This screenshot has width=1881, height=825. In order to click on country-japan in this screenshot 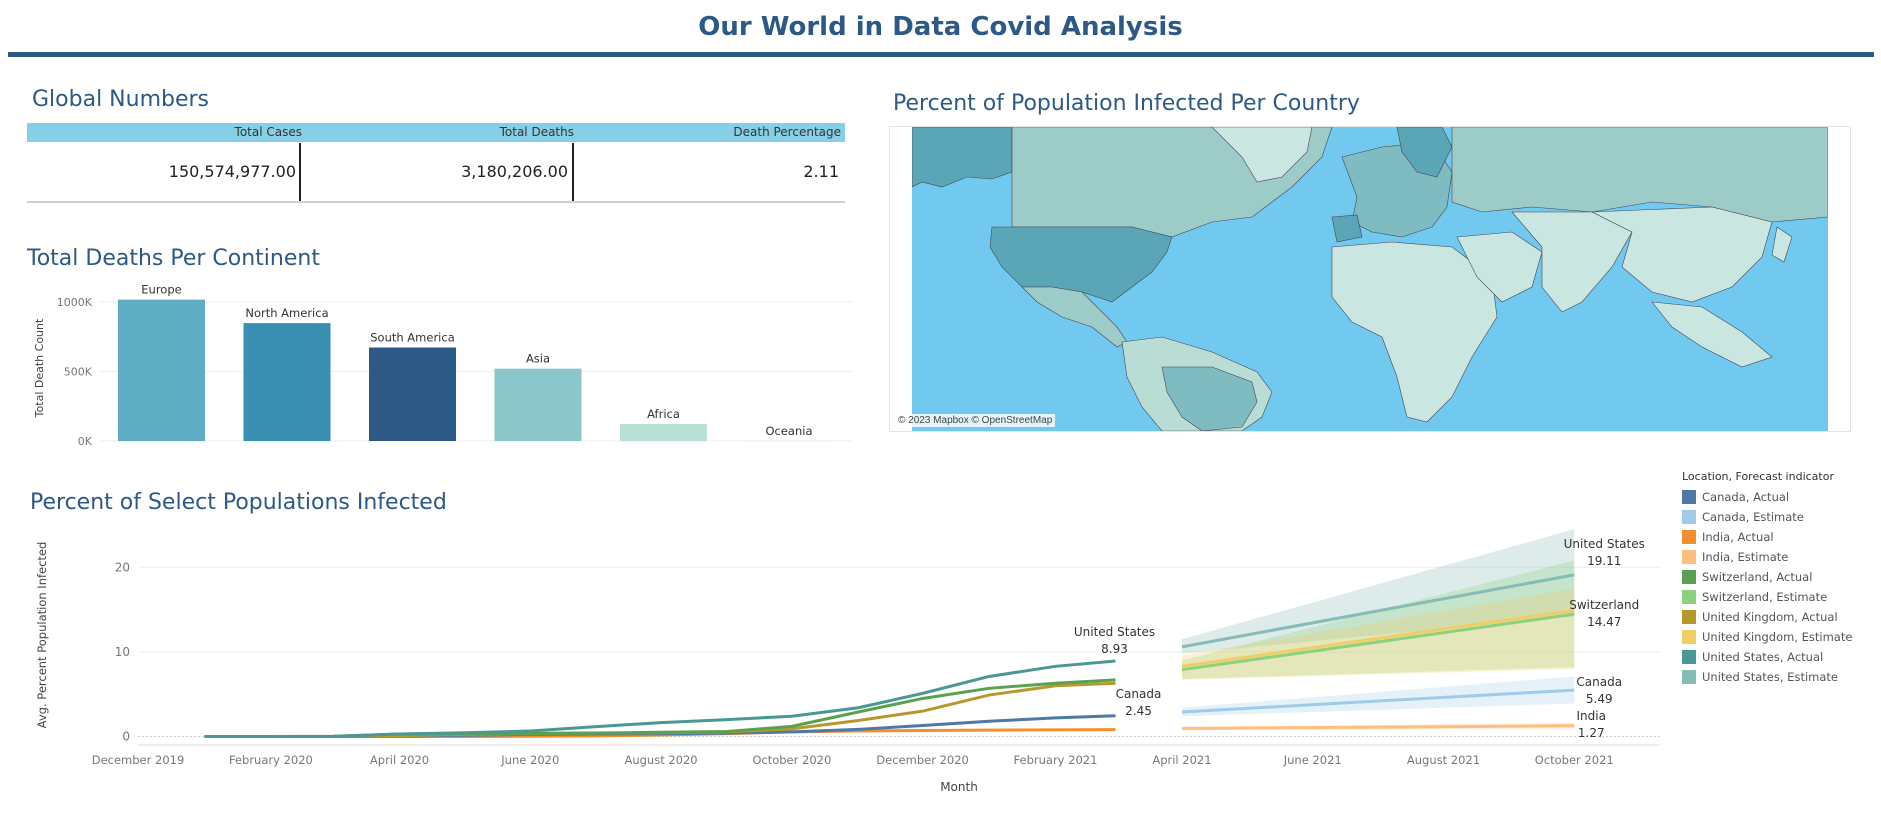, I will do `click(1782, 244)`.